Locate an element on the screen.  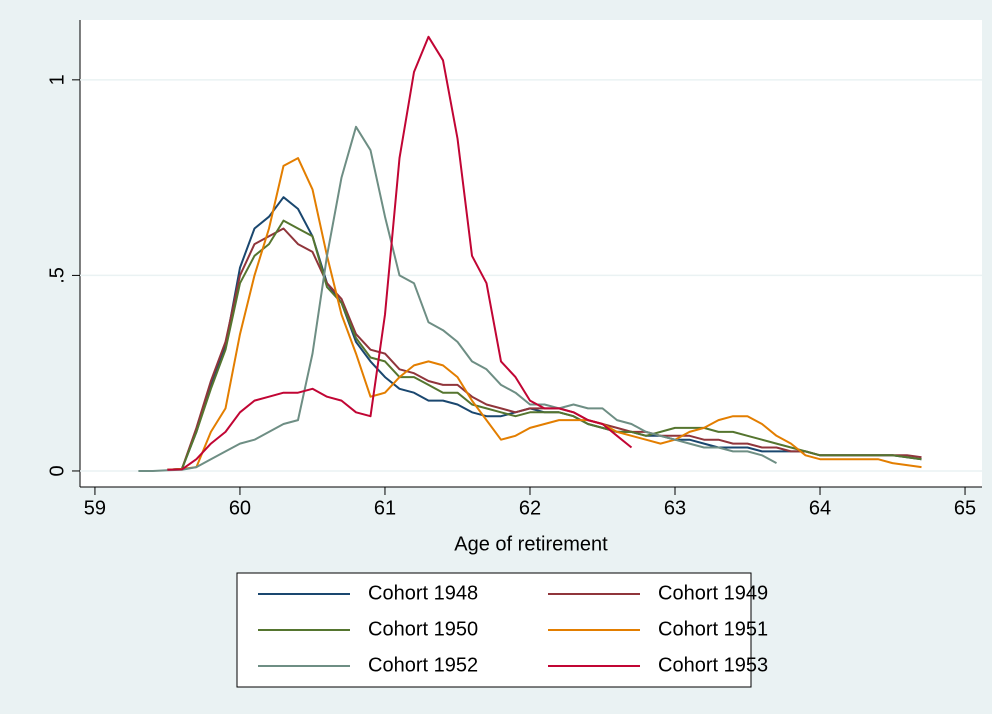
legend-label: Cohort 1950 is located at coordinates (423, 629).